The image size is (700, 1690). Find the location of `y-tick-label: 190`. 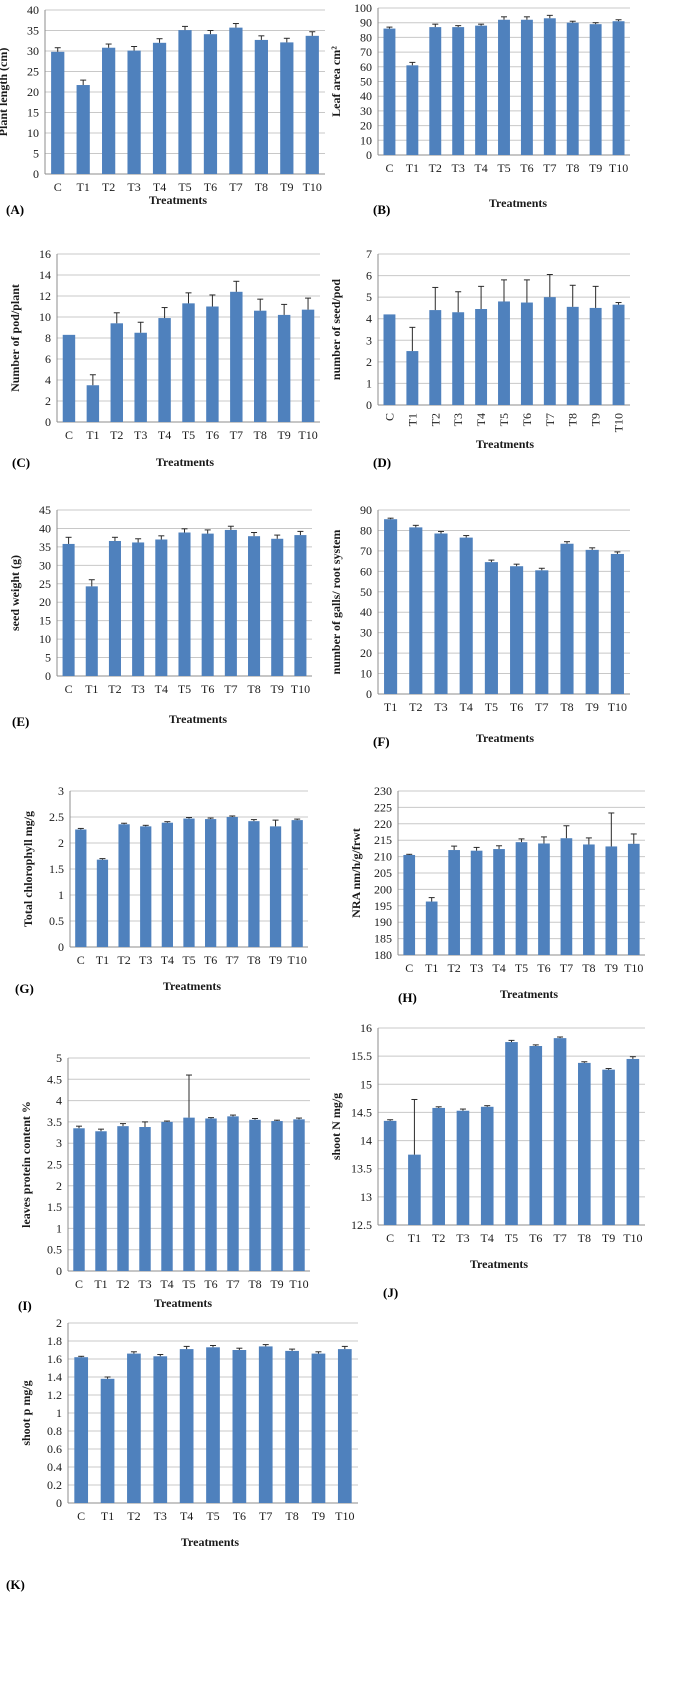

y-tick-label: 190 is located at coordinates (383, 922).